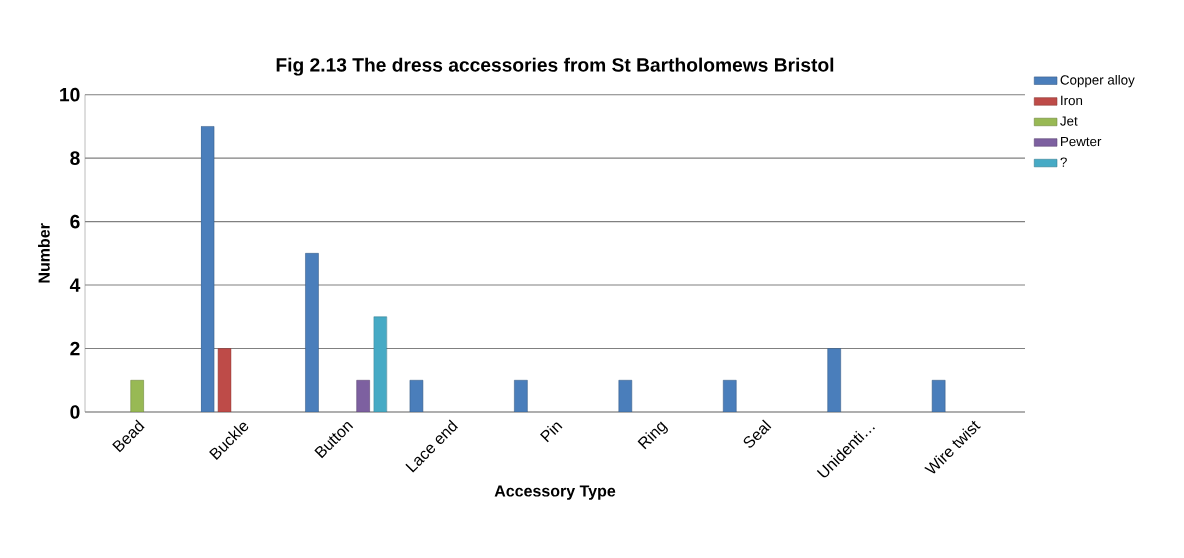 This screenshot has width=1184, height=558. Describe the element at coordinates (75, 412) in the screenshot. I see `y-tick-label: 0` at that location.